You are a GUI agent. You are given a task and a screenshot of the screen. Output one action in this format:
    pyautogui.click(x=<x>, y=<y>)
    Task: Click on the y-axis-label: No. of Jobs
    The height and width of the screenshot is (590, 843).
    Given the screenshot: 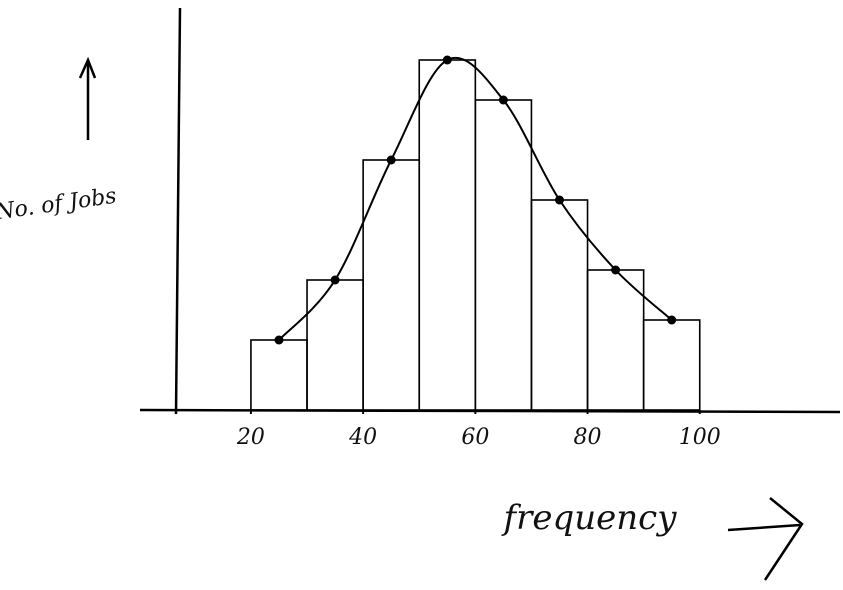 What is the action you would take?
    pyautogui.click(x=59, y=205)
    